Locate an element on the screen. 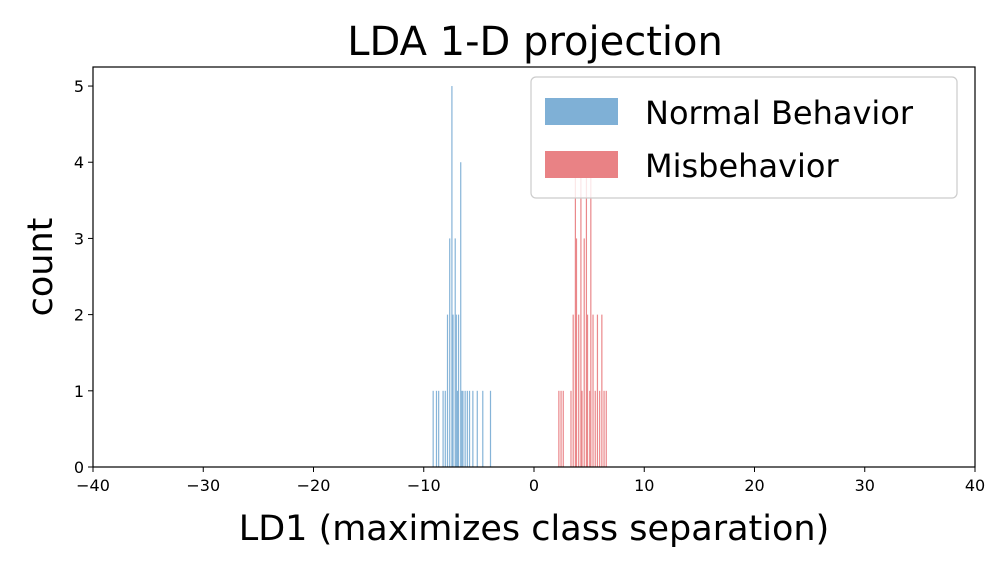 The height and width of the screenshot is (570, 997). y-tick-label: 4 is located at coordinates (79, 162).